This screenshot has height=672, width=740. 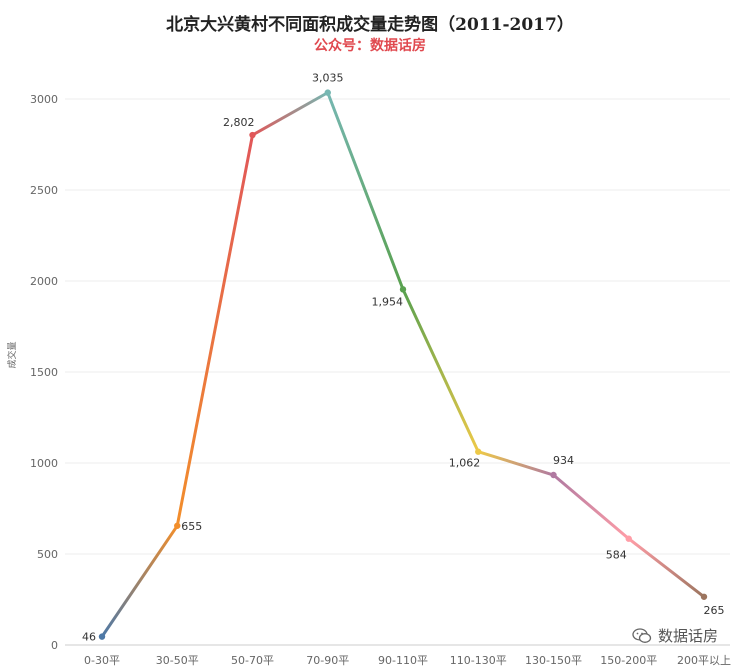 I want to click on watermark-text: 数据话房, so click(x=687, y=636).